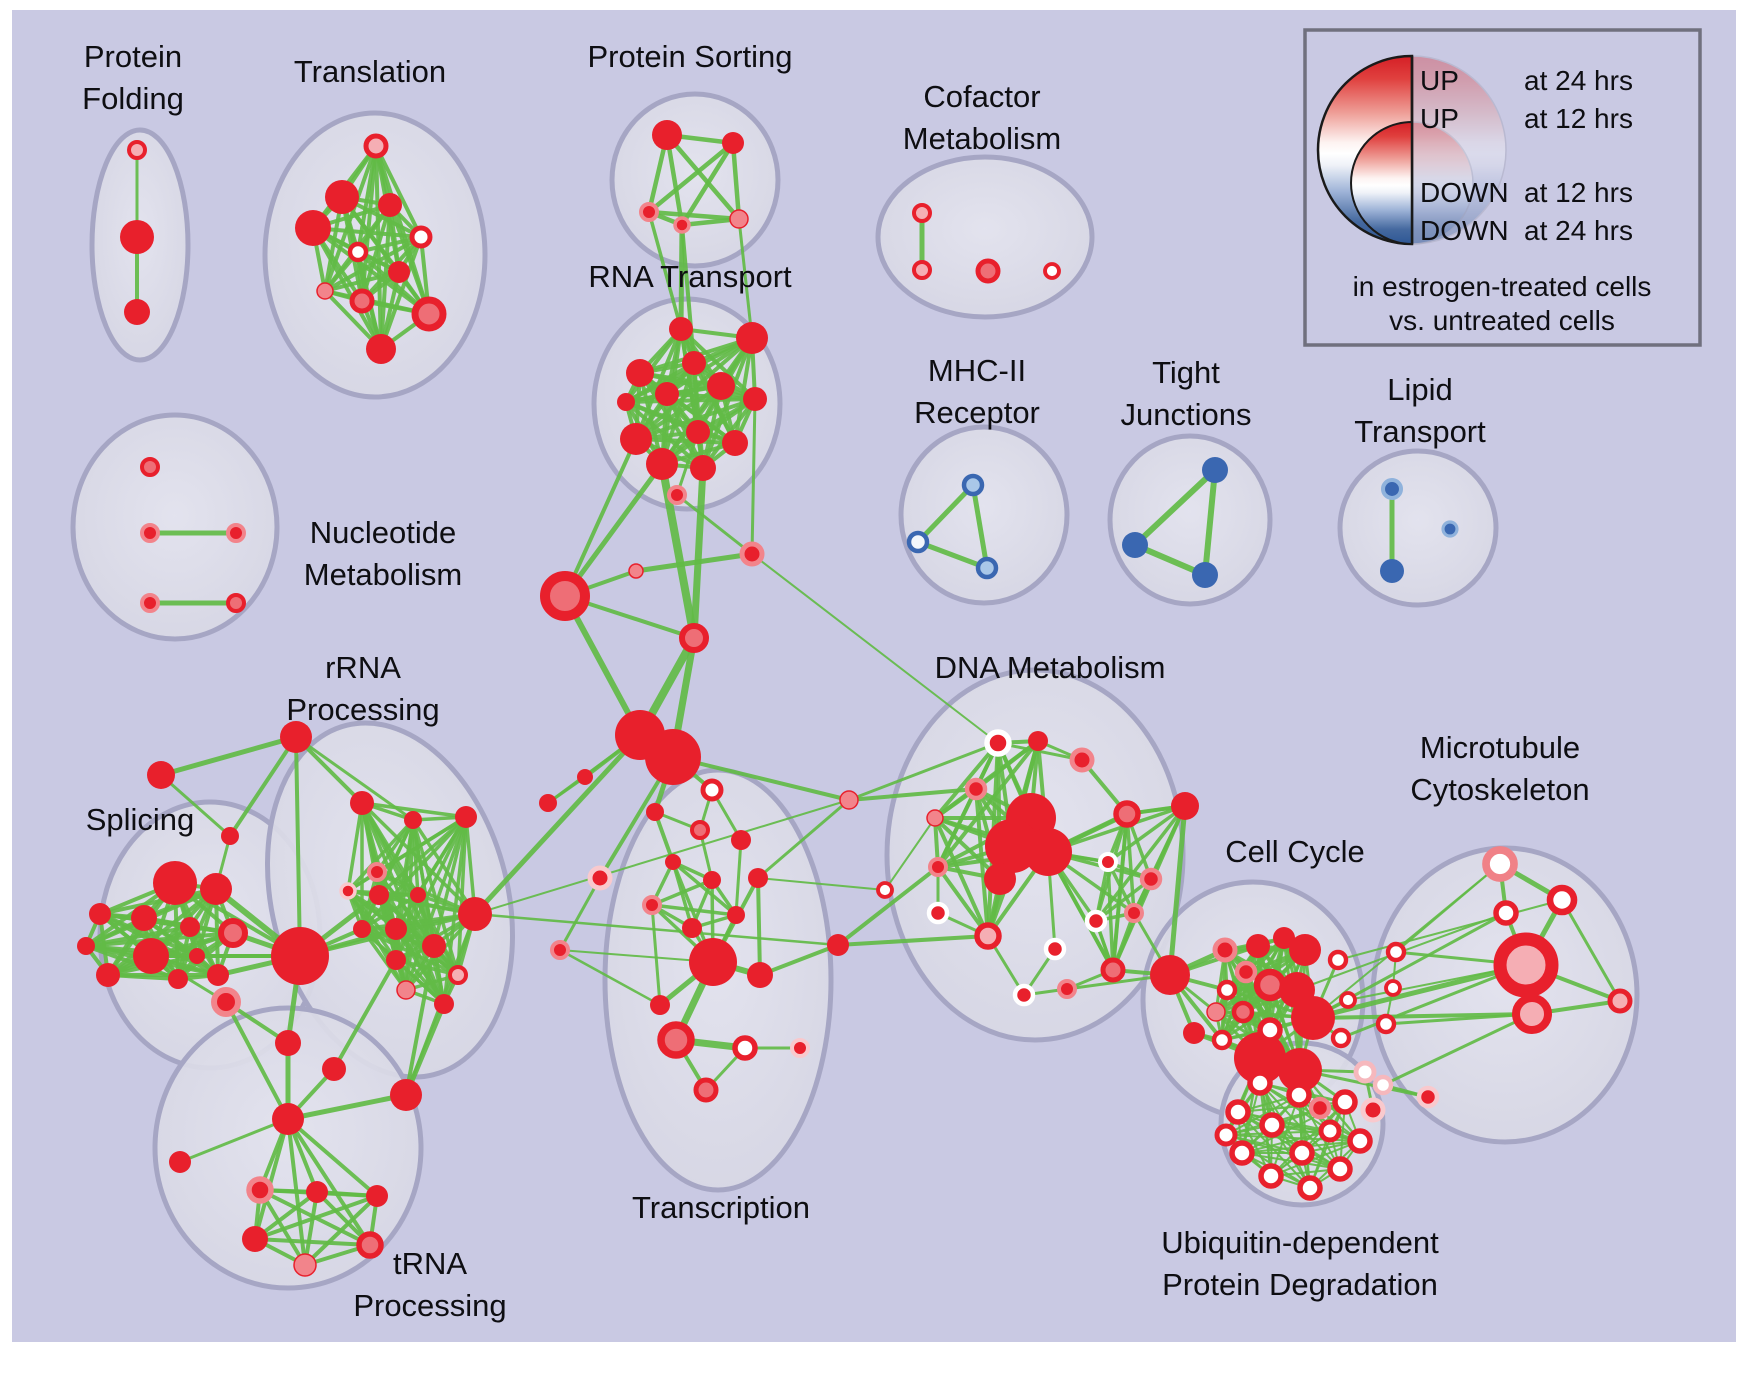  What do you see at coordinates (133, 98) in the screenshot?
I see `cluster-label-protein-folding: Folding` at bounding box center [133, 98].